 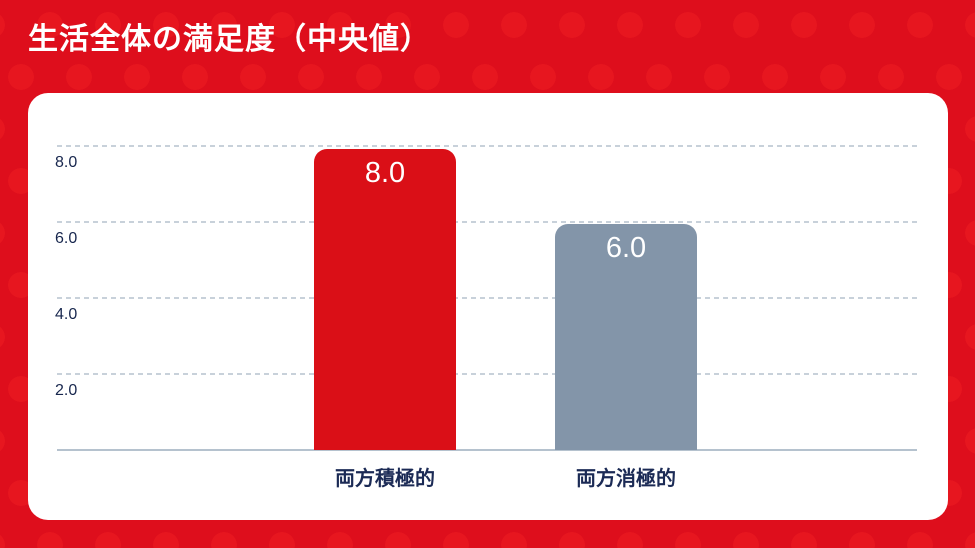 I want to click on bar-両方積極的: 8.0, so click(x=385, y=299).